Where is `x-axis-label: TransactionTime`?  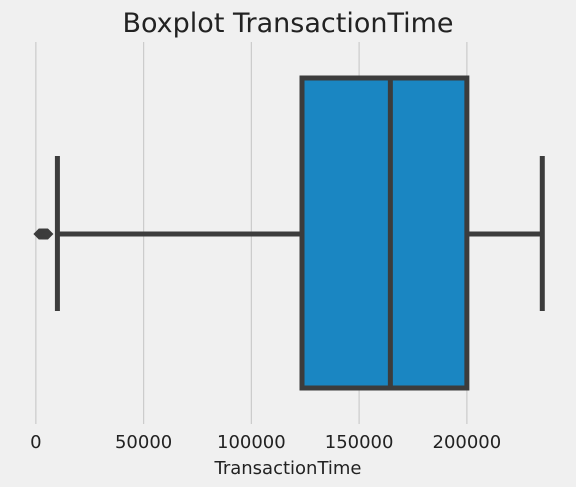
x-axis-label: TransactionTime is located at coordinates (287, 468).